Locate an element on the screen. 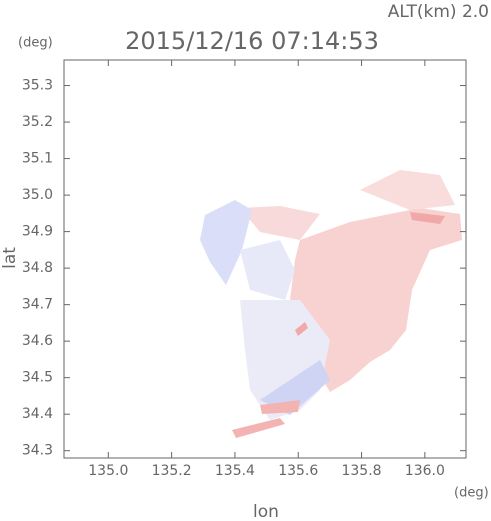 Image resolution: width=491 pixels, height=521 pixels. y-tick-label: 34.7 is located at coordinates (37, 305).